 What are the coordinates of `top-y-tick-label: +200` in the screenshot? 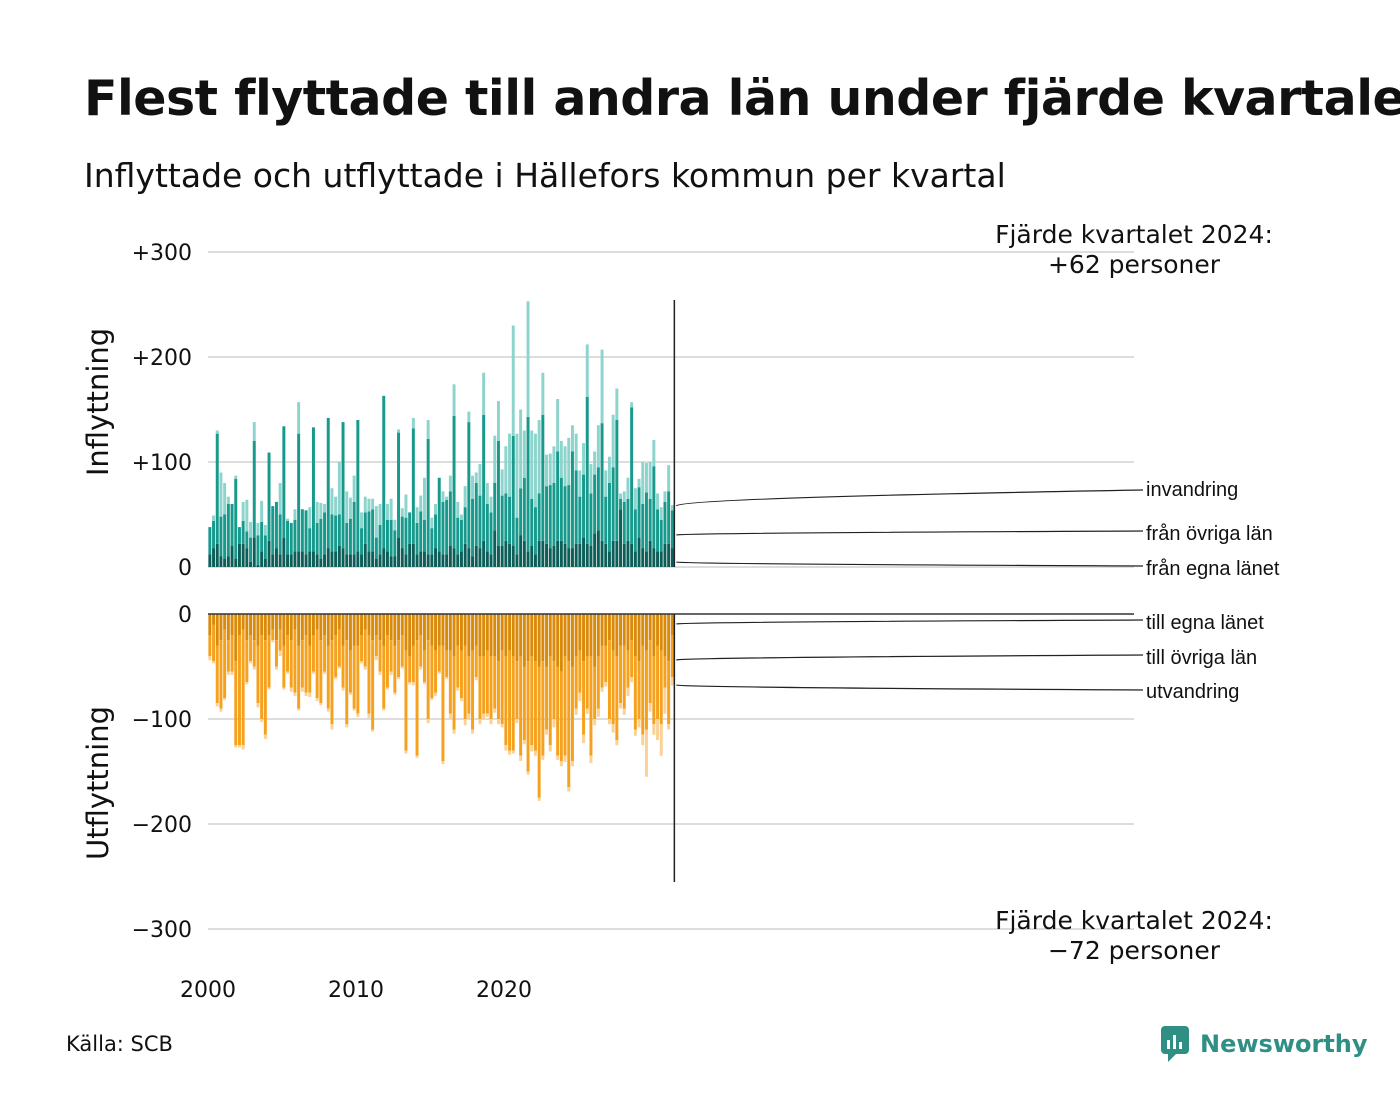 It's located at (162, 358).